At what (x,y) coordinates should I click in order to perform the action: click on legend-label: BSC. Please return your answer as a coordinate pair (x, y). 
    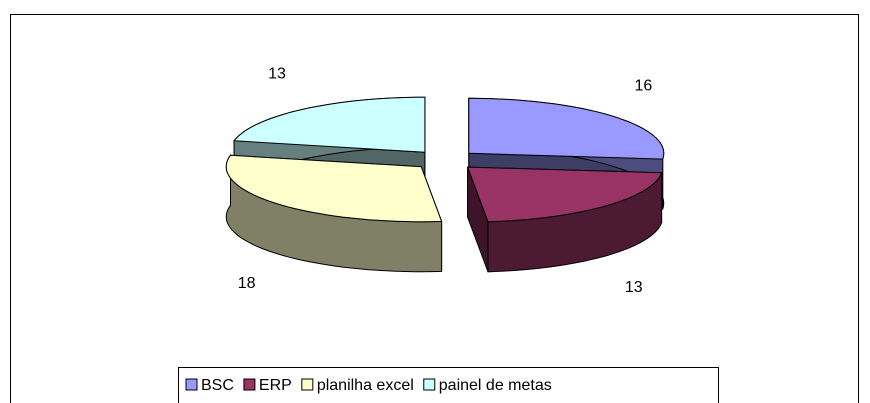
    Looking at the image, I should click on (217, 385).